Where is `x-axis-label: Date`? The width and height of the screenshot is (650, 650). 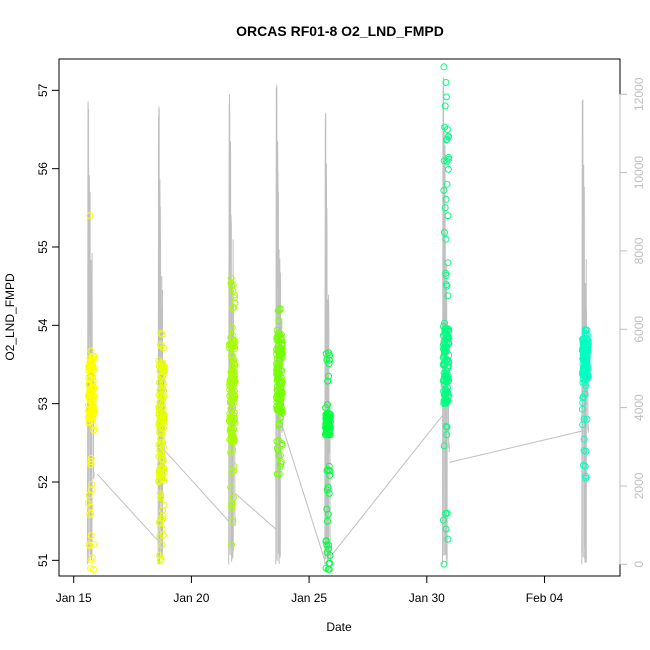 x-axis-label: Date is located at coordinates (339, 627).